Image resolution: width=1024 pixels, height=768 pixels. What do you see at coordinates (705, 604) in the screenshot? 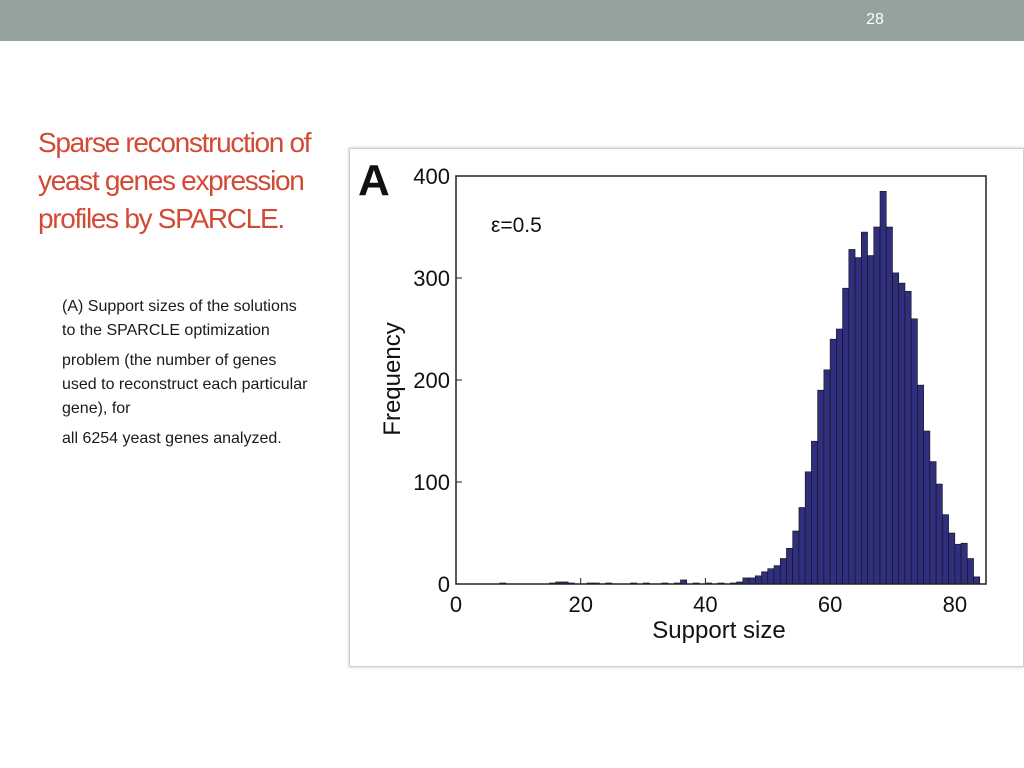
I see `x-tick-label: 40` at bounding box center [705, 604].